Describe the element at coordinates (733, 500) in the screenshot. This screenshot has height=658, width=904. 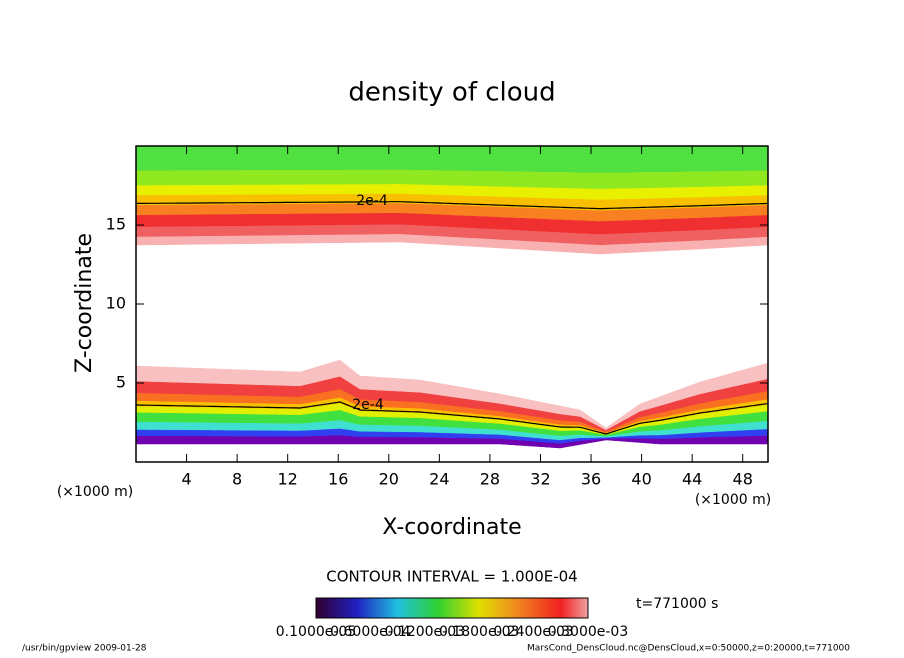
I see `x-unit: (×1000 m)` at that location.